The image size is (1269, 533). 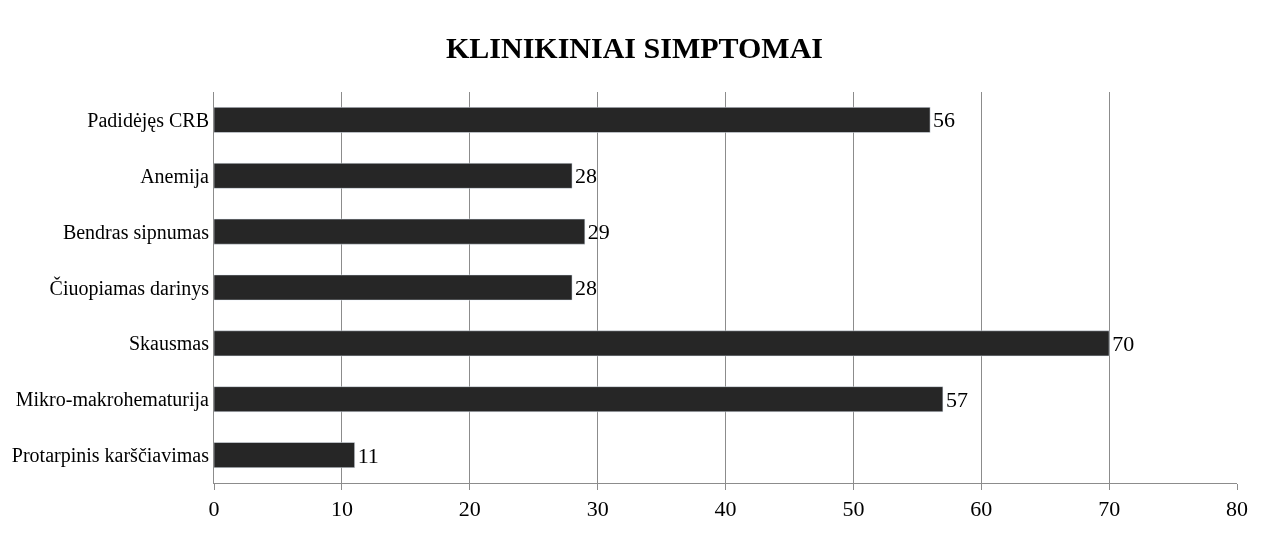 What do you see at coordinates (368, 455) in the screenshot?
I see `data-label: 11` at bounding box center [368, 455].